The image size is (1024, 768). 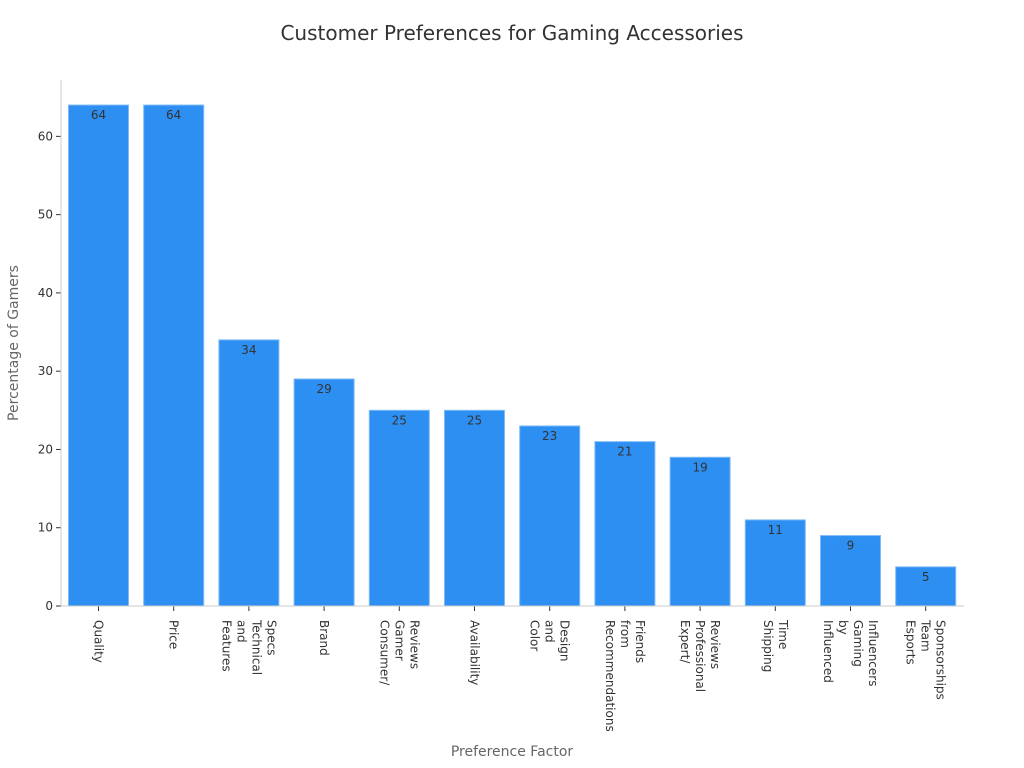 What do you see at coordinates (549, 436) in the screenshot?
I see `bar-value-label: 23` at bounding box center [549, 436].